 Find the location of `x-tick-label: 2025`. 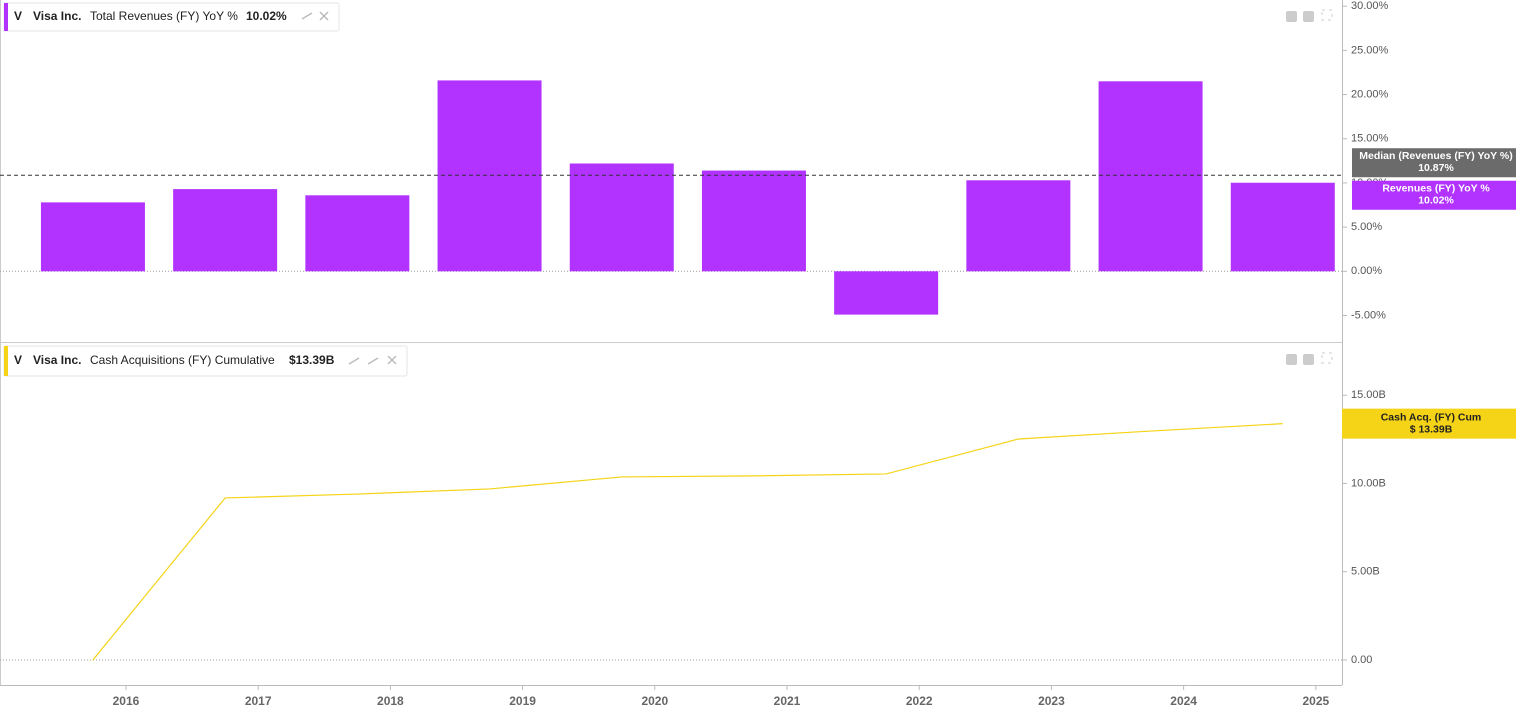

x-tick-label: 2025 is located at coordinates (1315, 701).